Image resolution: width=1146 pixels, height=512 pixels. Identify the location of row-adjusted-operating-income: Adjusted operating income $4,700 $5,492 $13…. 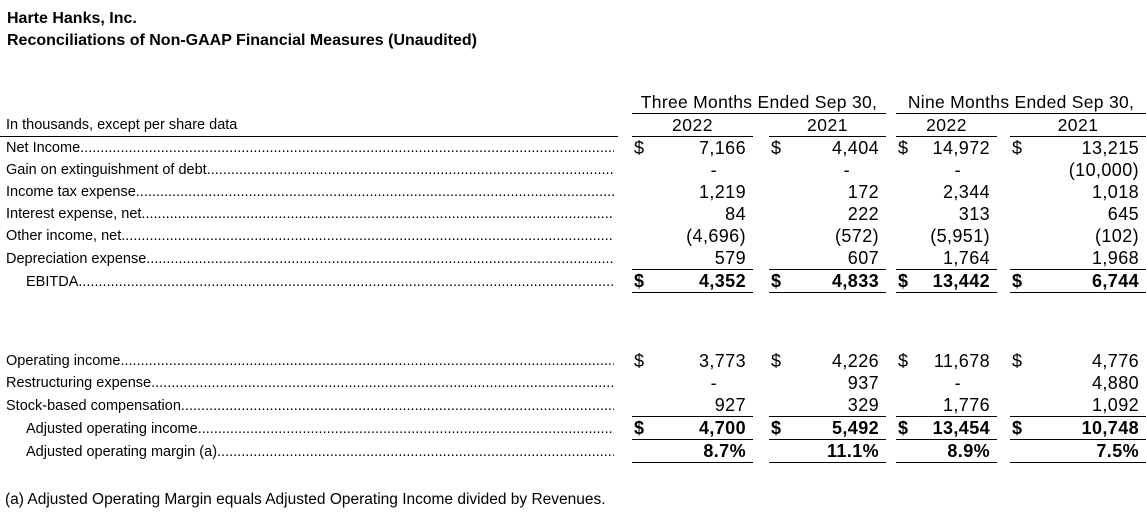
(573, 428).